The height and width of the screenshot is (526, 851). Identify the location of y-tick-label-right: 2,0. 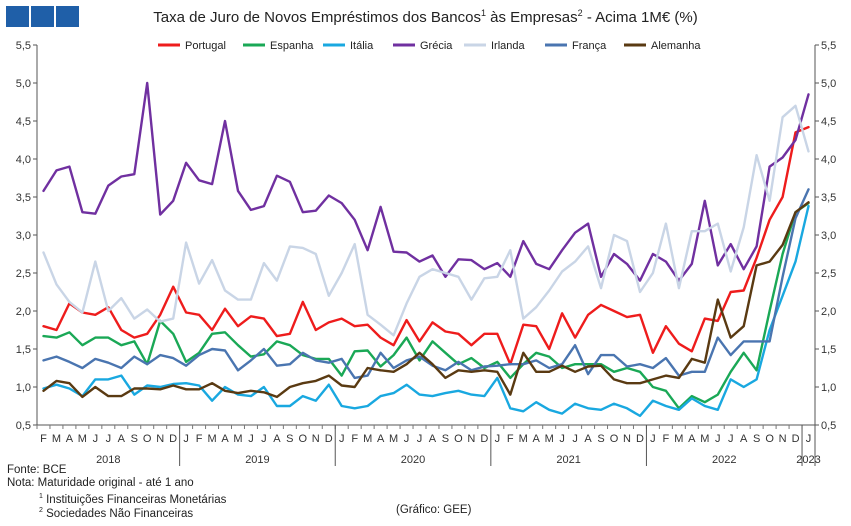
(828, 312).